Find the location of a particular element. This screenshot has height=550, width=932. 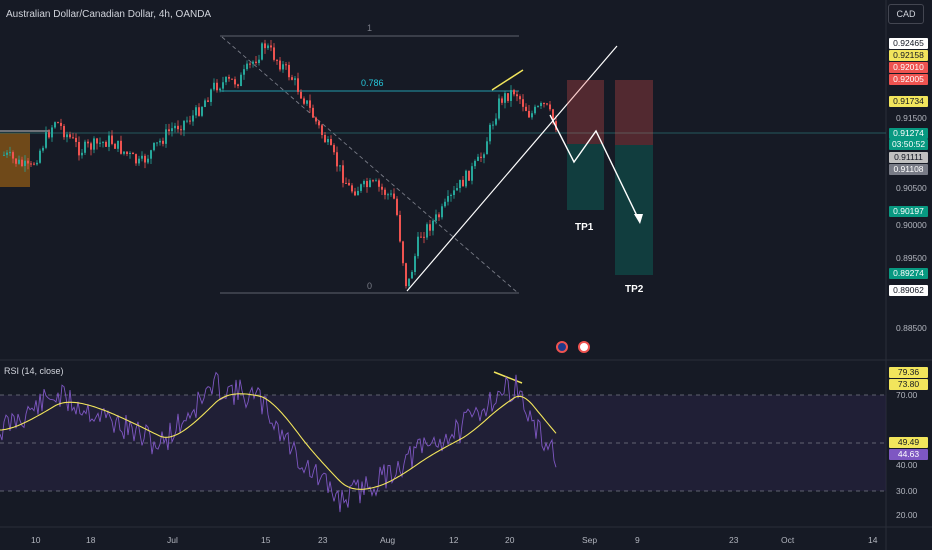

fib-trend-line is located at coordinates (370, 165).